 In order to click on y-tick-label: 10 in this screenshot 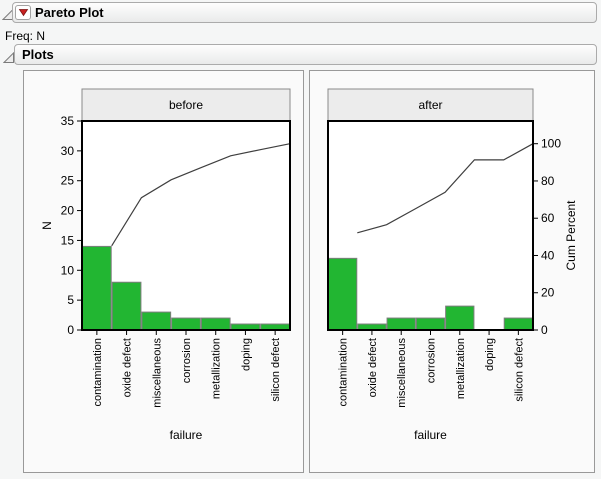, I will do `click(68, 270)`.